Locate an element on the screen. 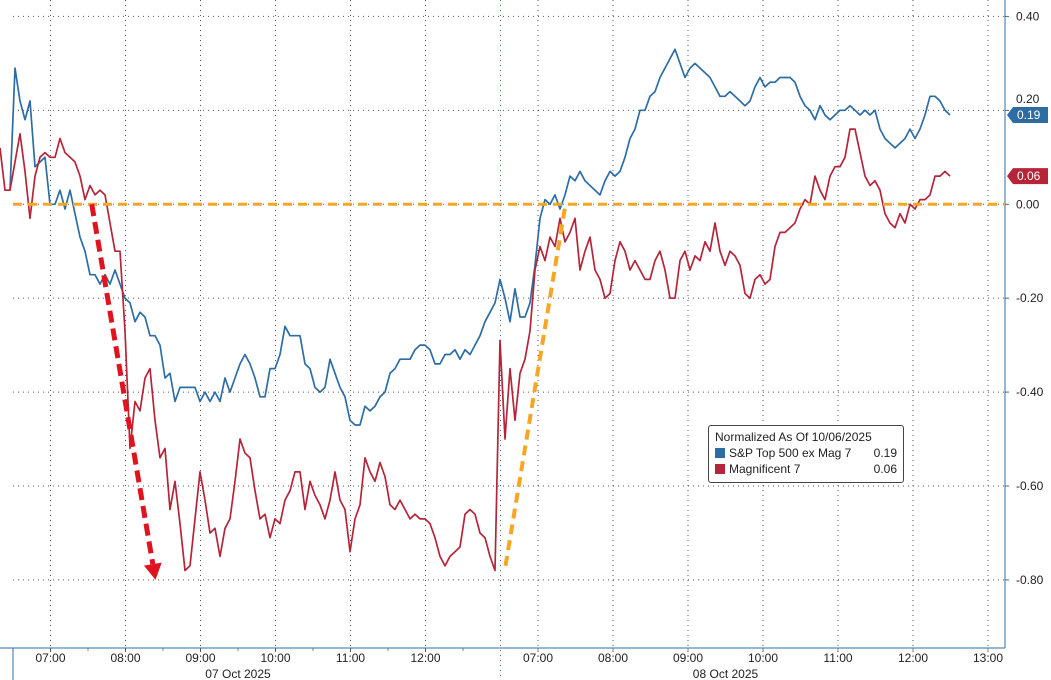 The image size is (1051, 680). legend-item-magnificent-7: Magnificent 7 0.06 is located at coordinates (806, 469).